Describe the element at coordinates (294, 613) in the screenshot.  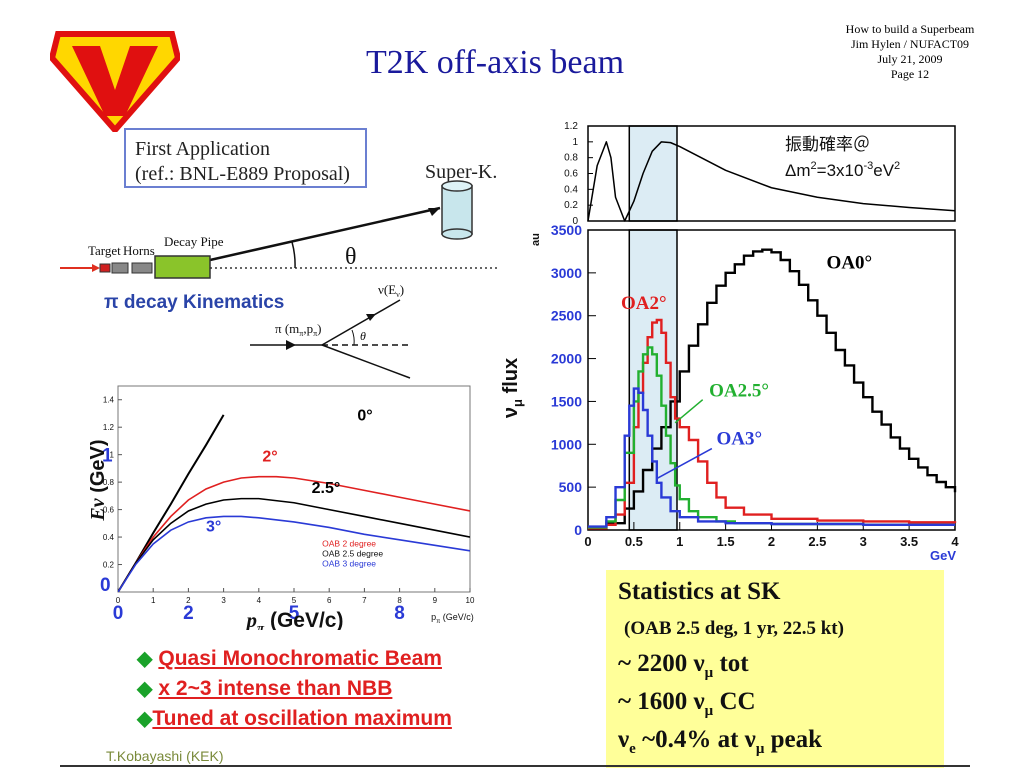
I see `x-annotation: 5` at that location.